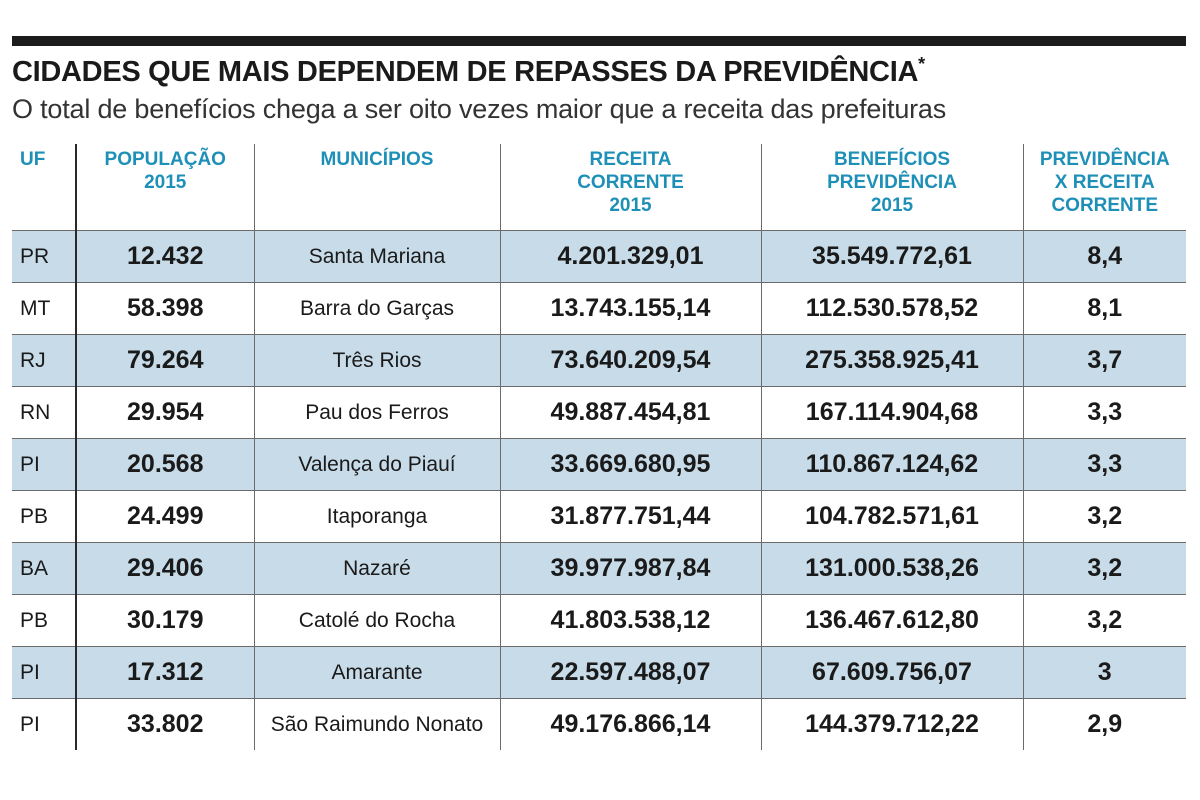 The width and height of the screenshot is (1200, 800). I want to click on cell-uf: RN, so click(44, 412).